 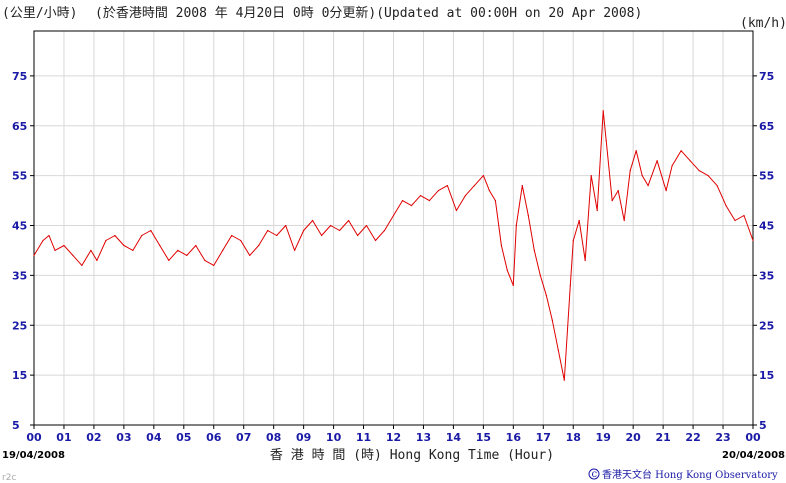 What do you see at coordinates (334, 437) in the screenshot?
I see `x-tick-label: 10` at bounding box center [334, 437].